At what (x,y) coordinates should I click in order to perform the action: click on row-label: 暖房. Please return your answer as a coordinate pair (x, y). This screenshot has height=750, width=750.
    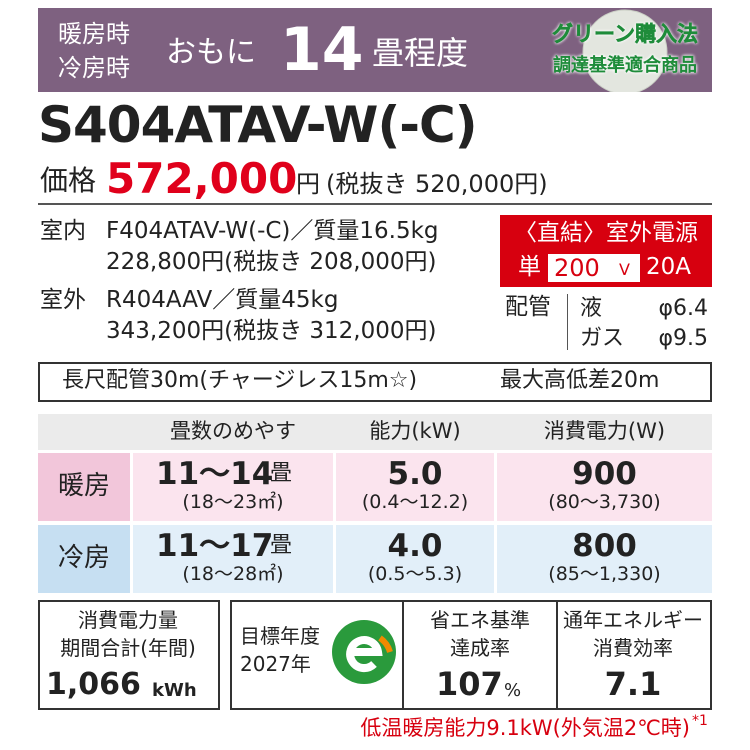
    Looking at the image, I should click on (84, 486).